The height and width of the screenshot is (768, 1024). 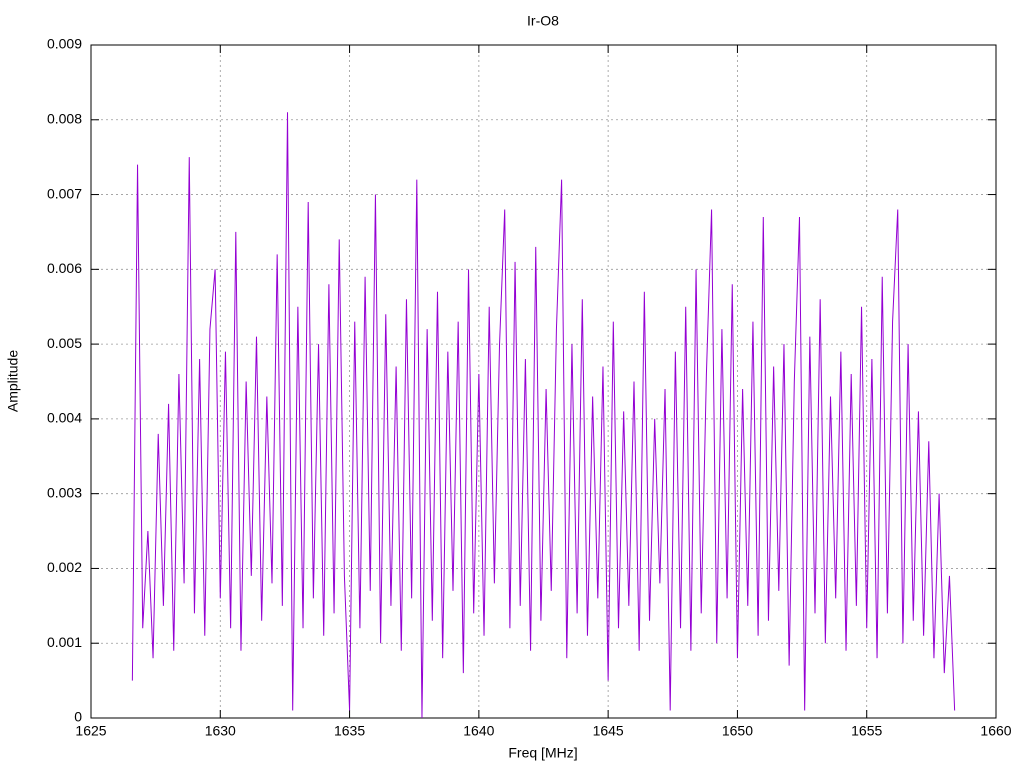 I want to click on x-tick-label: 1630, so click(x=220, y=731).